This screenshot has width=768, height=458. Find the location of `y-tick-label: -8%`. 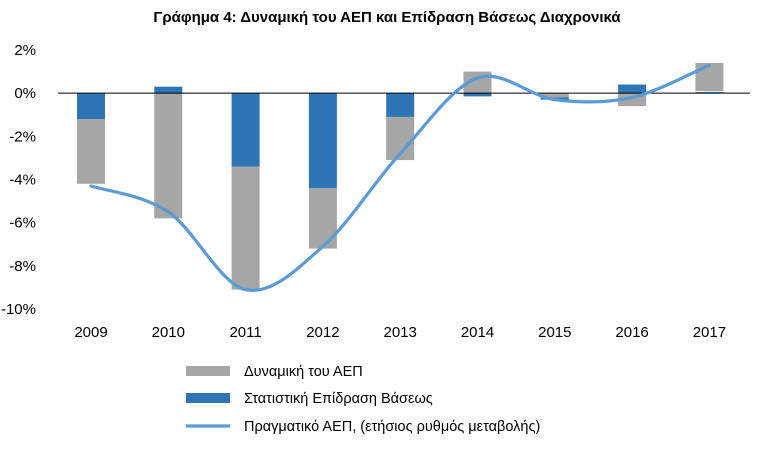

y-tick-label: -8% is located at coordinates (22, 266).